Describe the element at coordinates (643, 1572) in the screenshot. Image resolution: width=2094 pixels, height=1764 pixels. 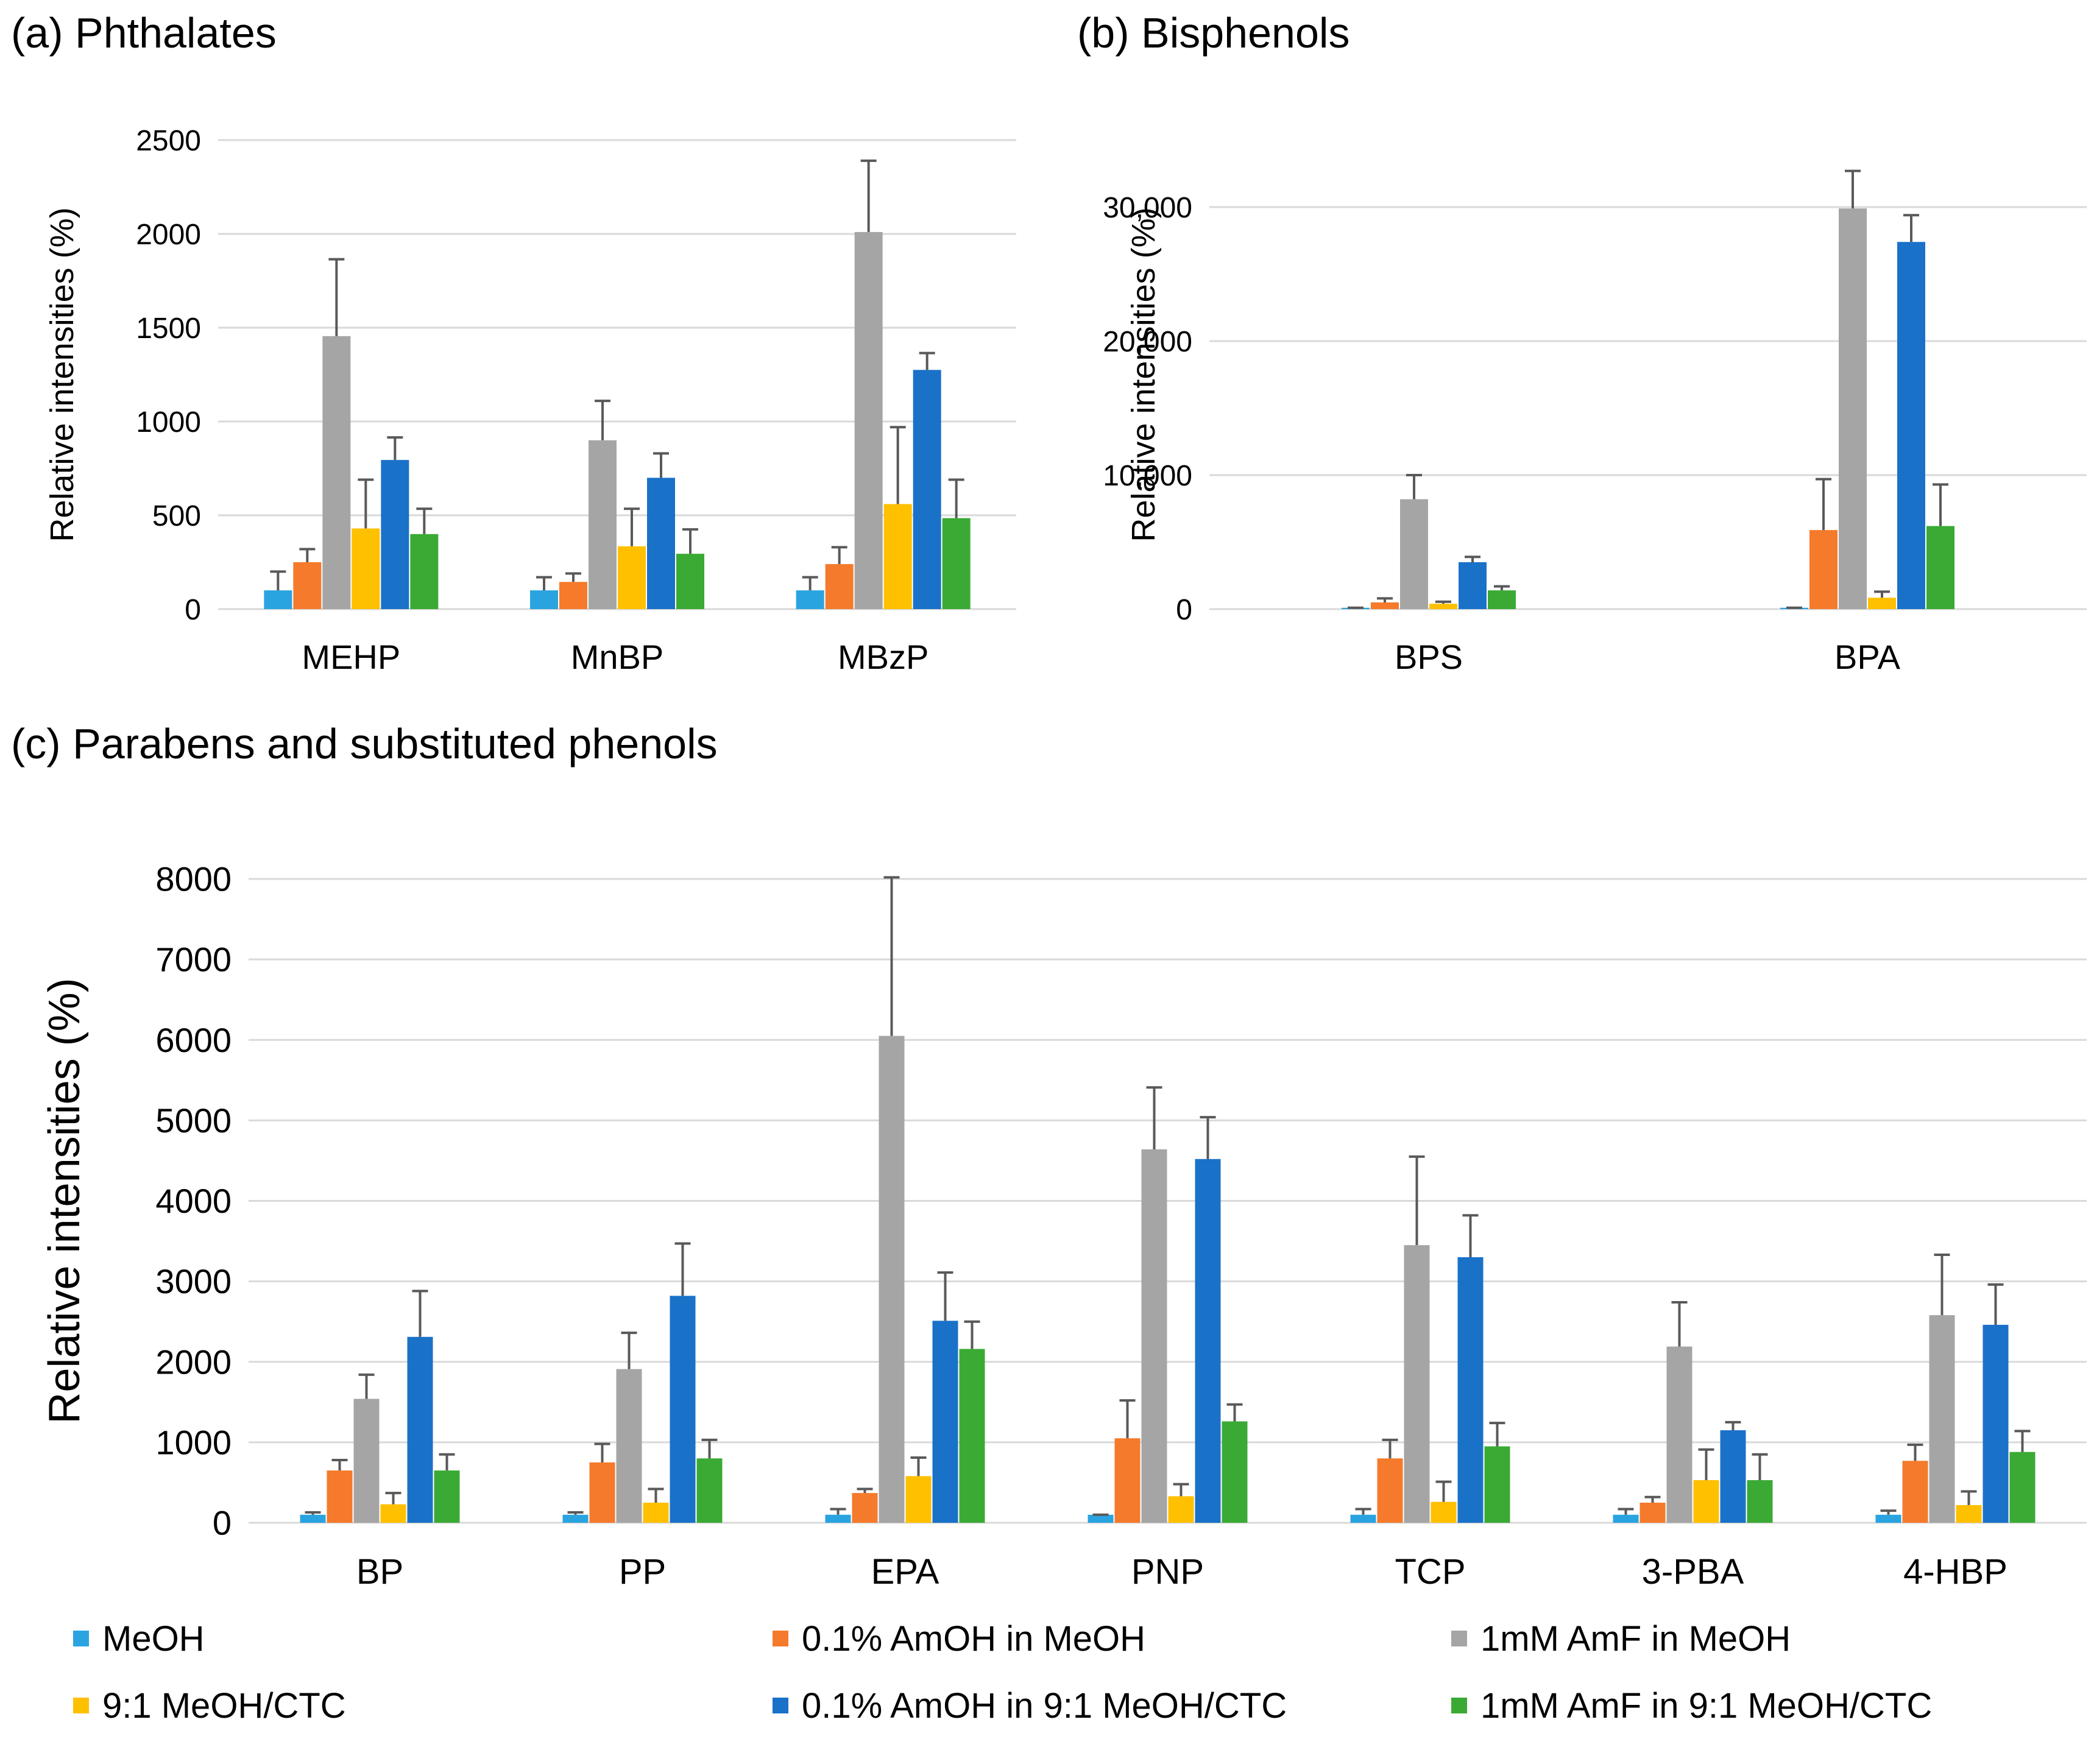
I see `category-label: PP` at that location.